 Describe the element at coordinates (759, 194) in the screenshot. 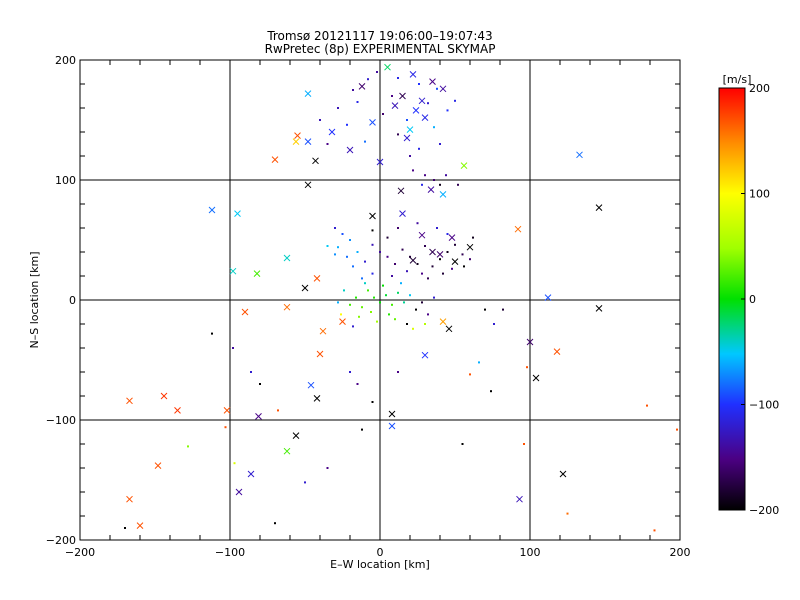

I see `colorbar-tick-label: 100` at that location.